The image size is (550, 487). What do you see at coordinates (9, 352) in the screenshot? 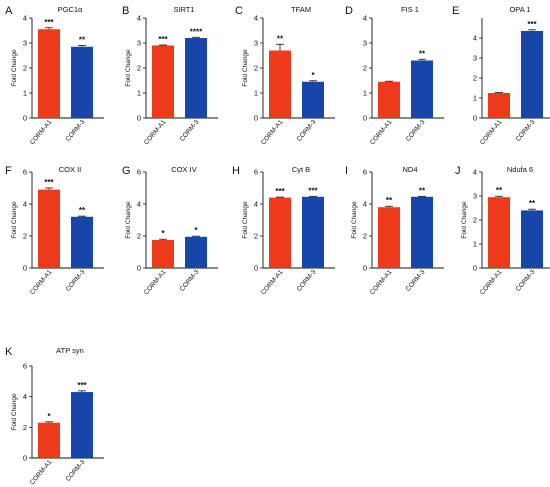
I see `panel-letter: K` at bounding box center [9, 352].